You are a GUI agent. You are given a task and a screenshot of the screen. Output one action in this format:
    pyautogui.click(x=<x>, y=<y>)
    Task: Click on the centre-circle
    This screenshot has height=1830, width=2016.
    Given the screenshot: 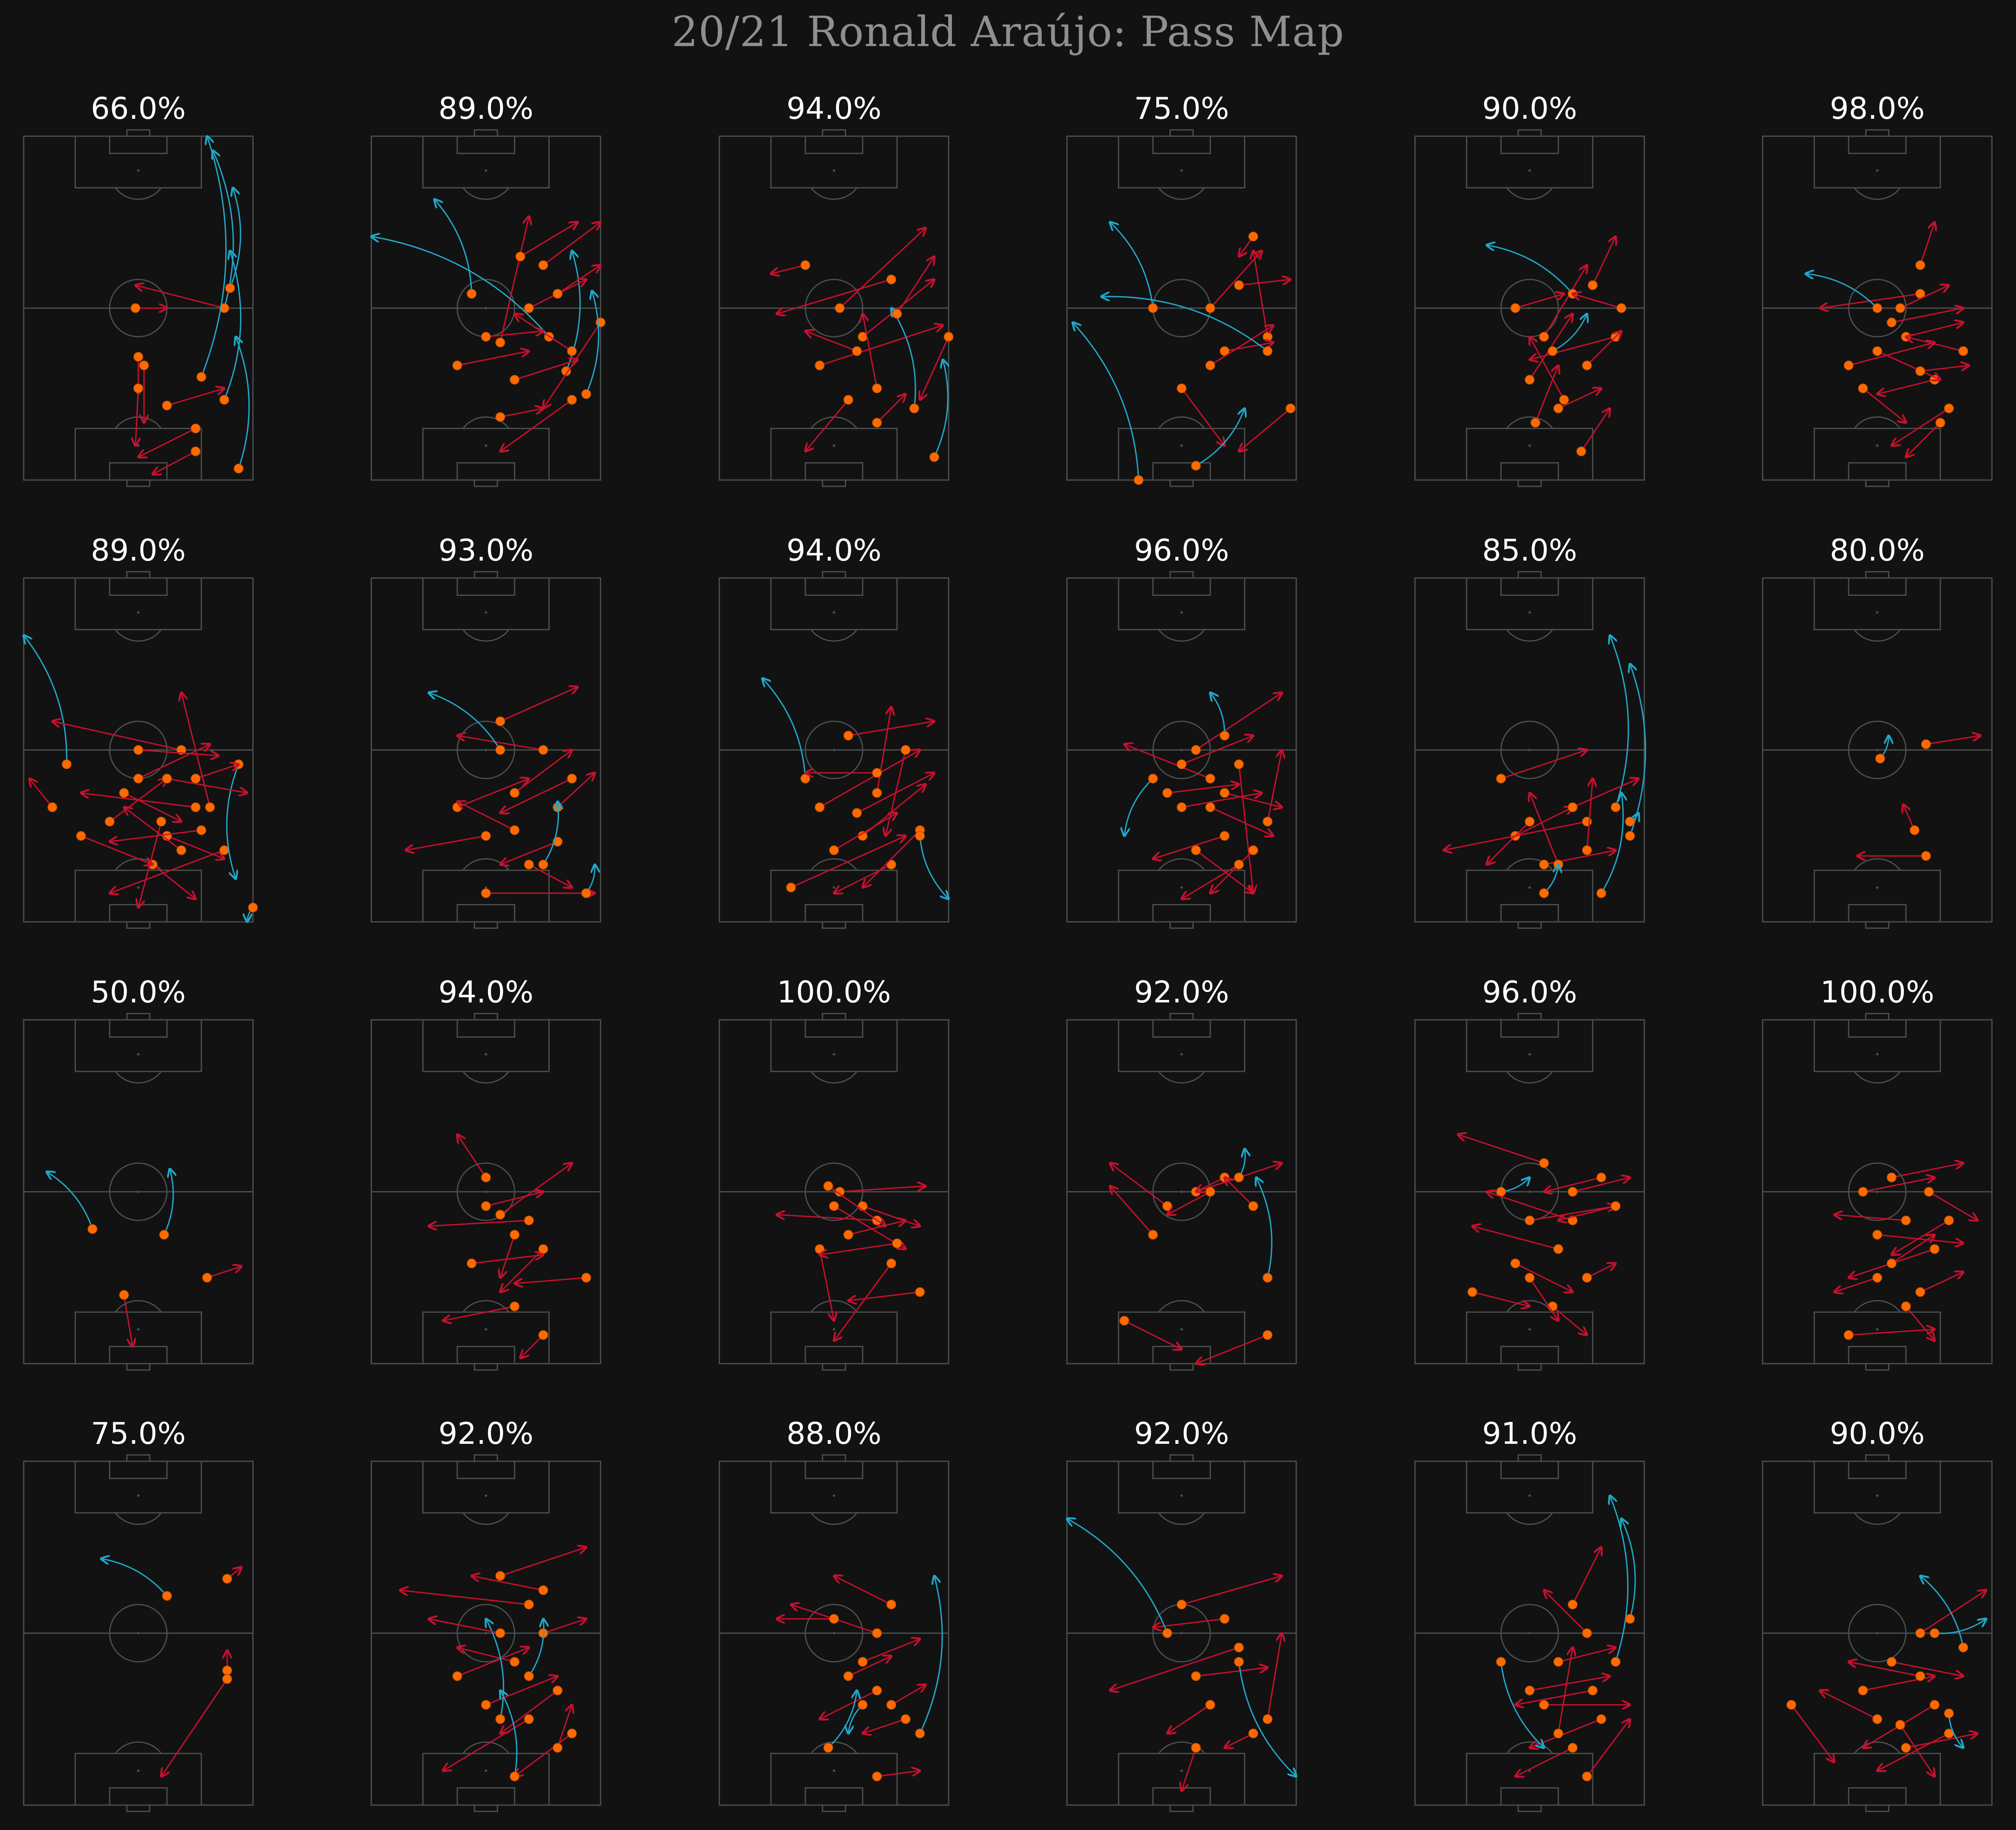 What is the action you would take?
    pyautogui.click(x=1877, y=749)
    